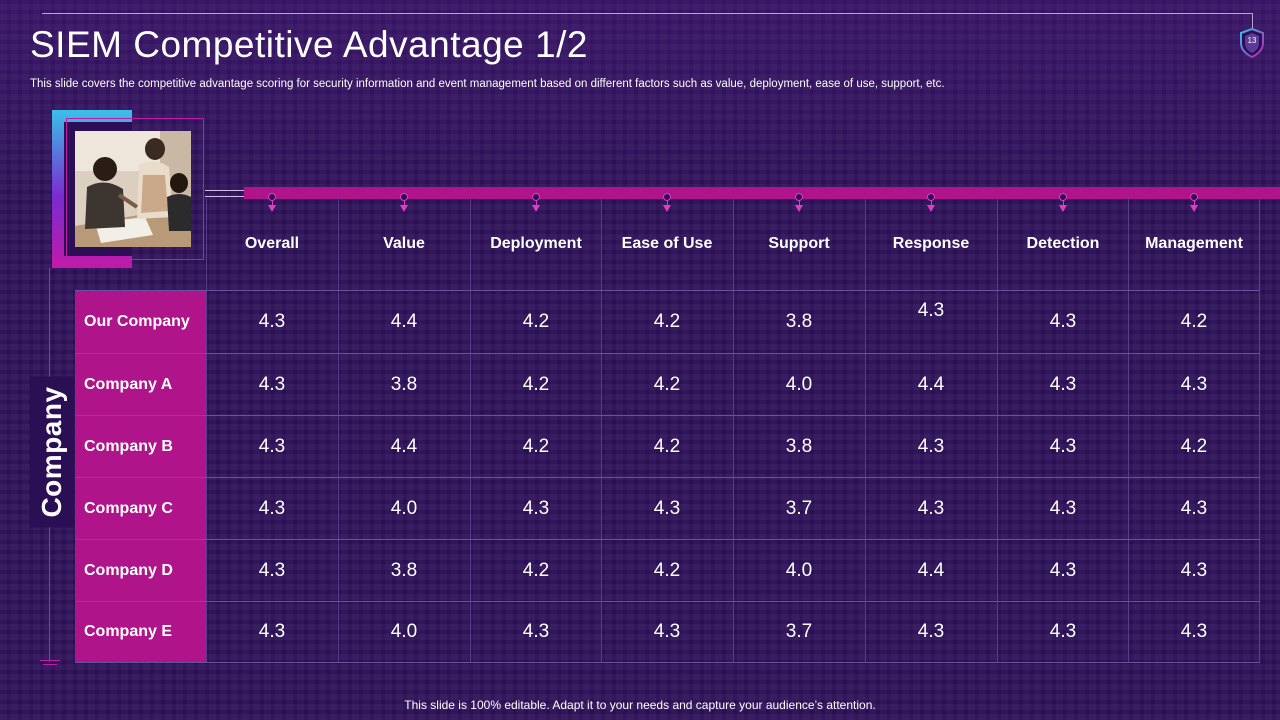  What do you see at coordinates (762, 193) in the screenshot?
I see `header-connector-bar` at bounding box center [762, 193].